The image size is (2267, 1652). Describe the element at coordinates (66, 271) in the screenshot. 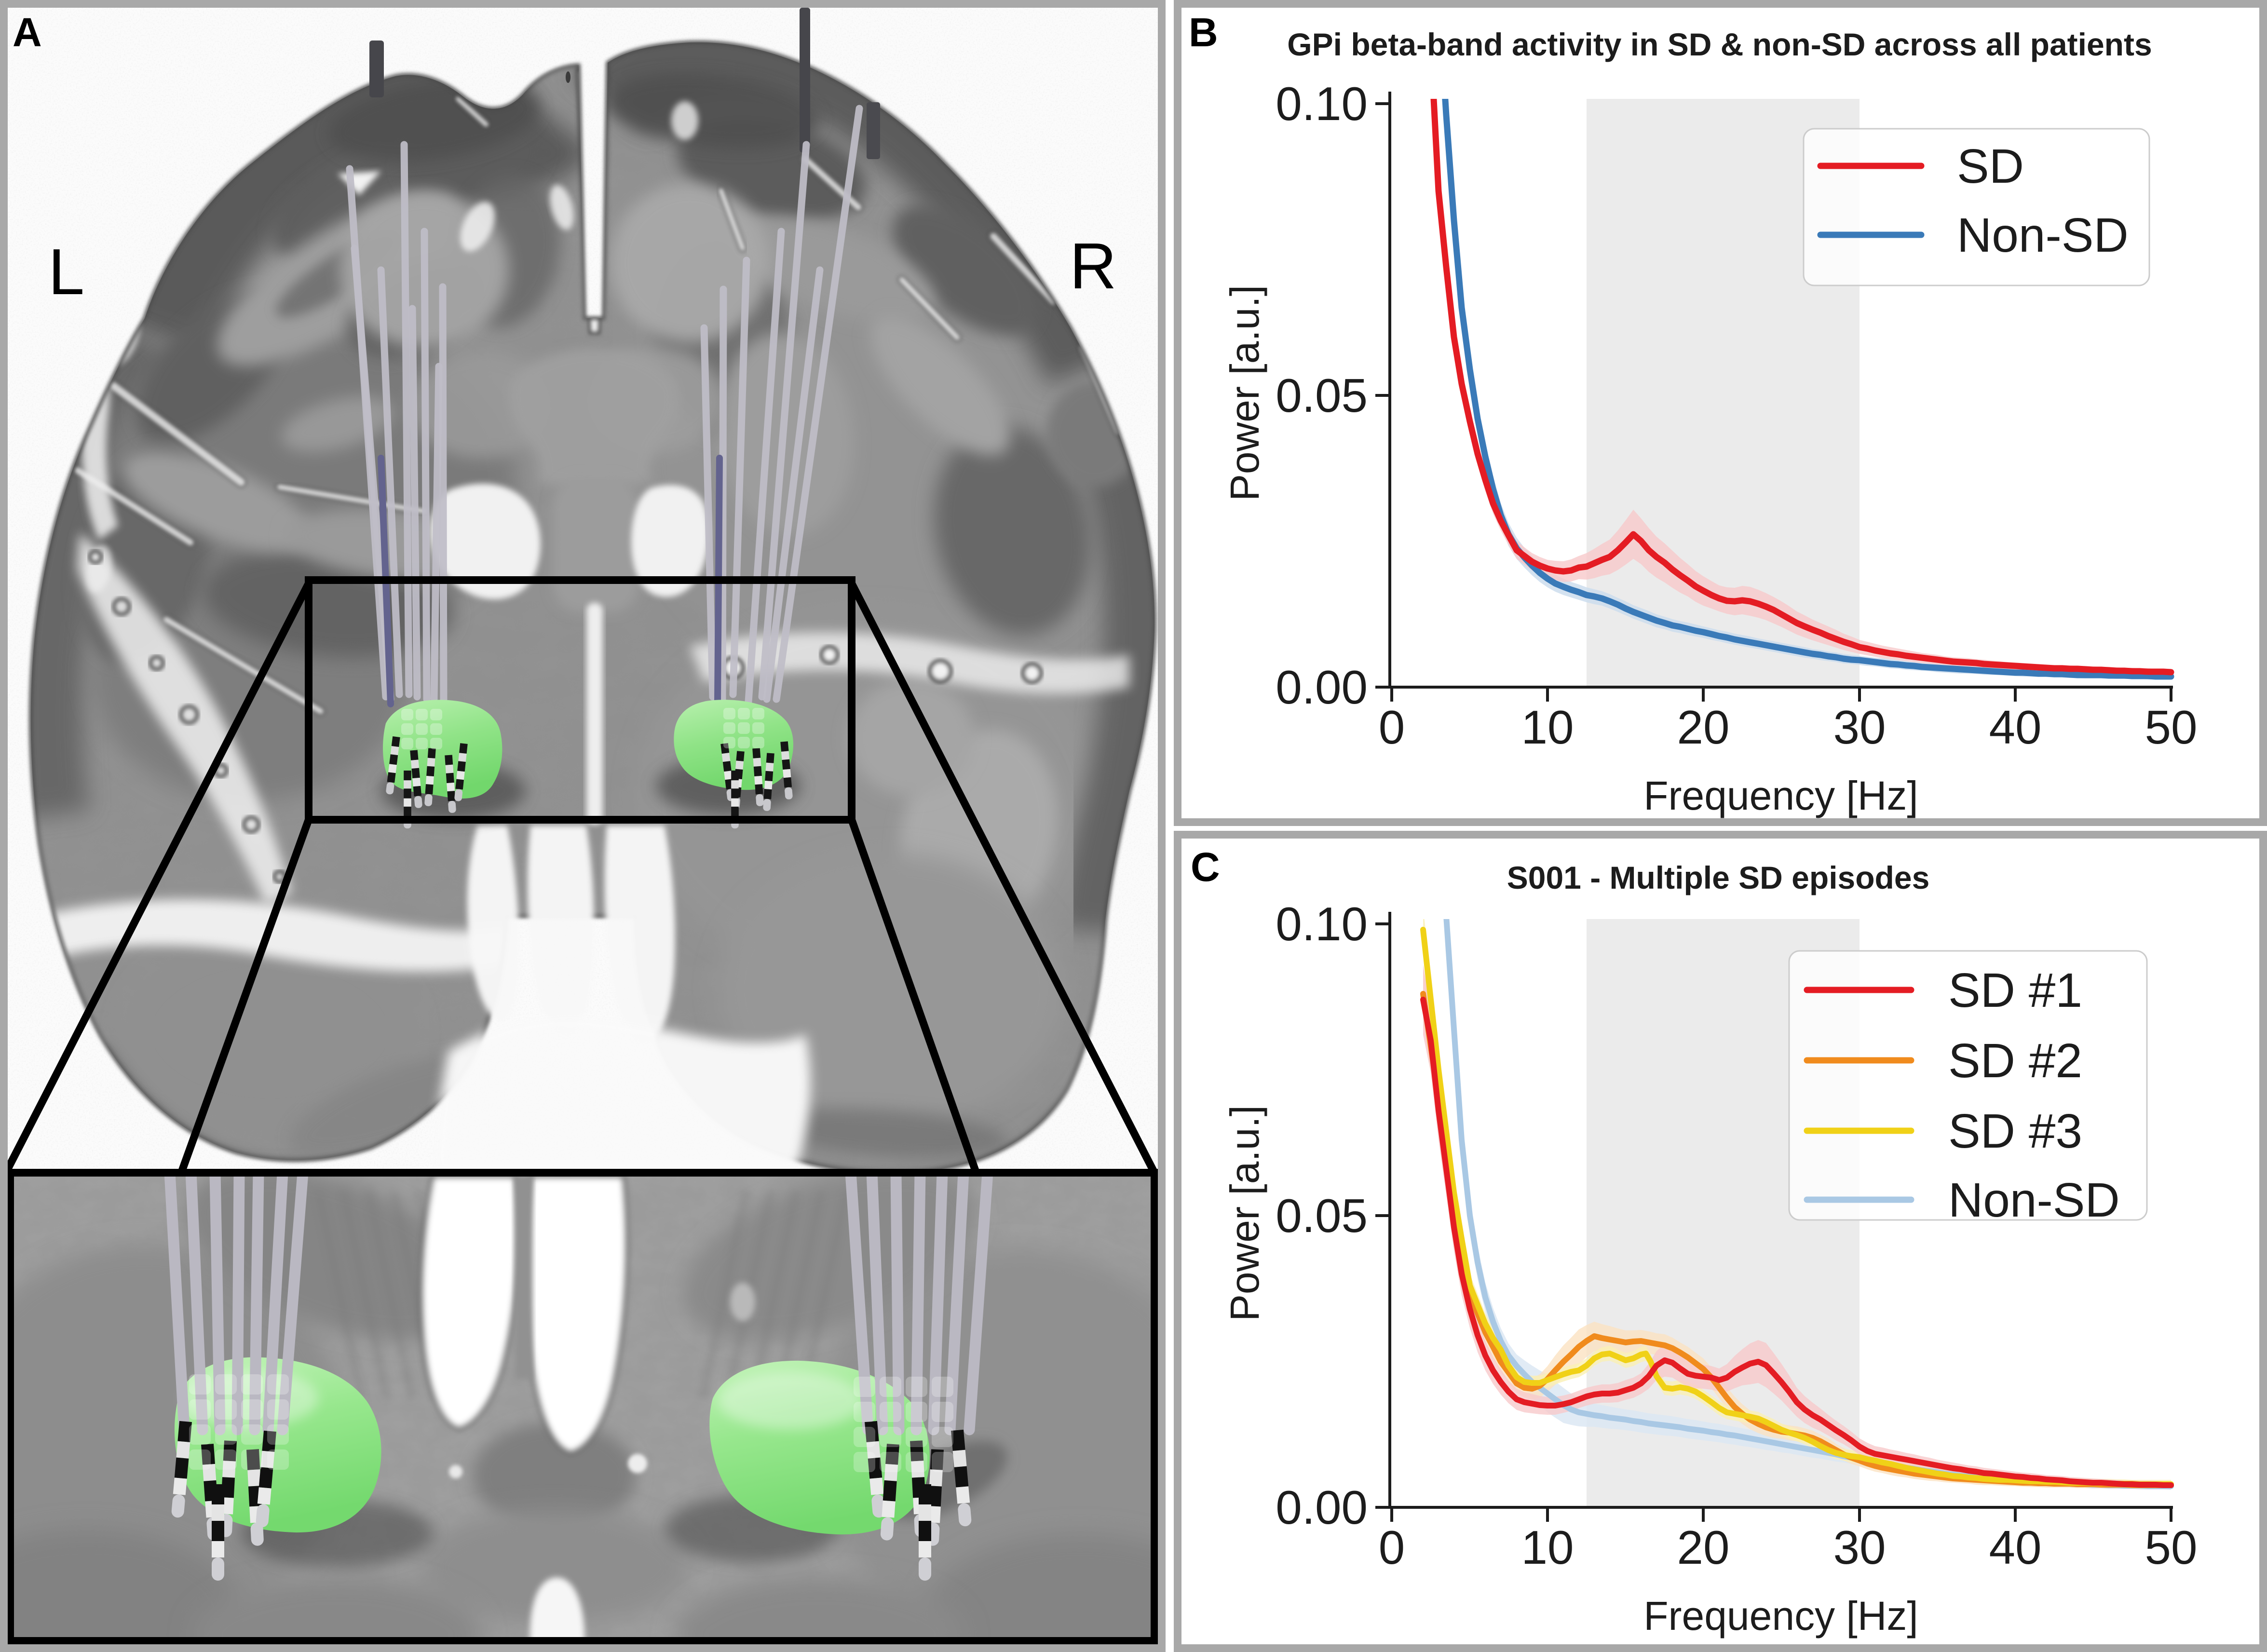

I see `svg-text: L` at that location.